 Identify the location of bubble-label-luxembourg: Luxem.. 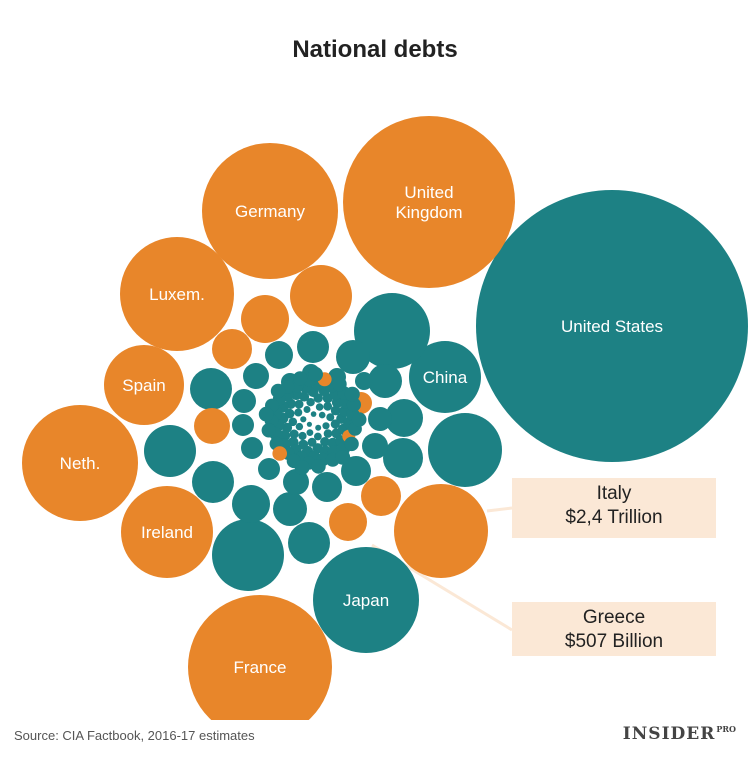
(177, 294).